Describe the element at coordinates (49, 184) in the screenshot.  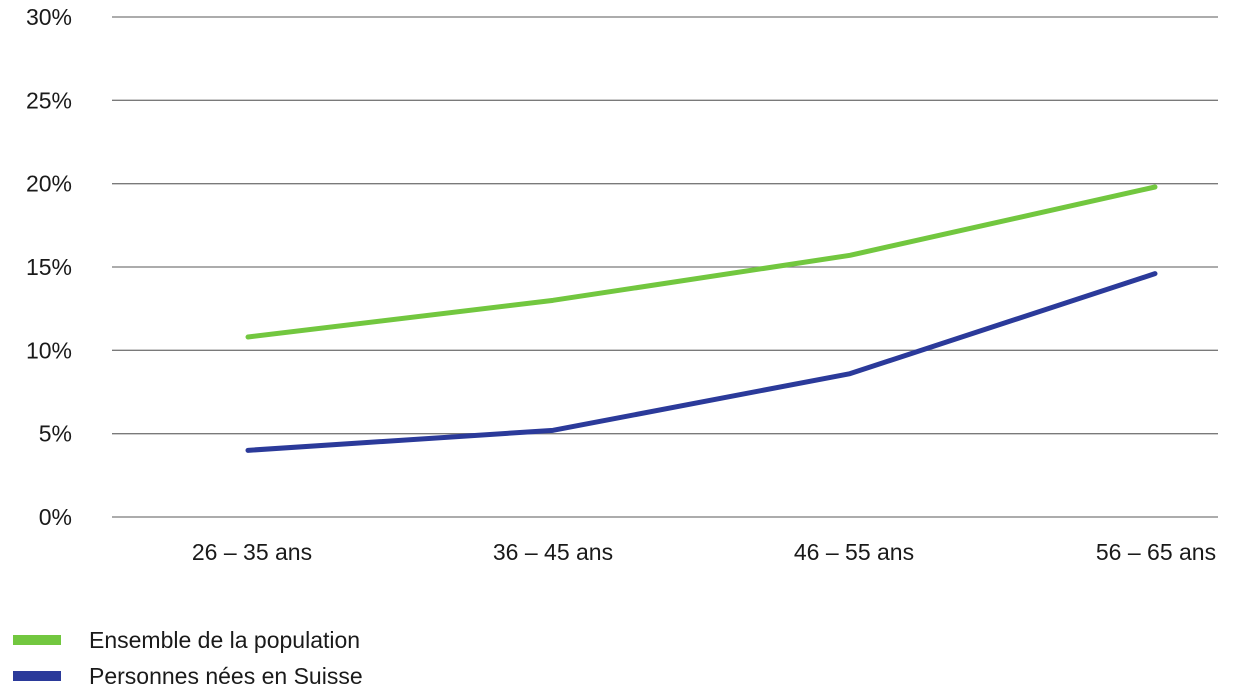
I see `y-tick-label: 20%` at that location.